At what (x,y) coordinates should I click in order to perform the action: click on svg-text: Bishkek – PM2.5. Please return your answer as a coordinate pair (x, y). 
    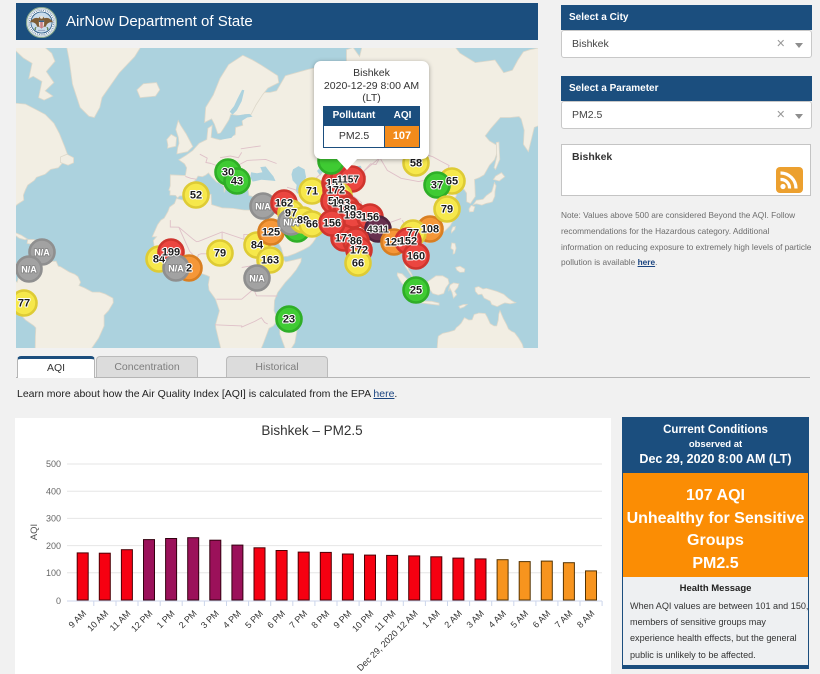
    Looking at the image, I should click on (311, 430).